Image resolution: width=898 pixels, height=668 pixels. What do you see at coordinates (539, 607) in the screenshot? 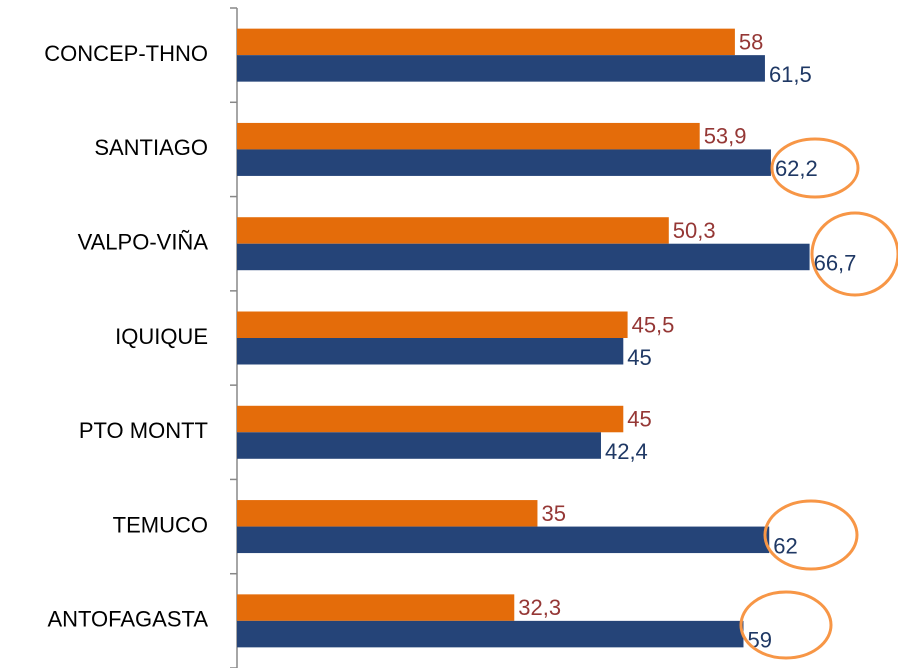
I see `data-label: 32,3` at bounding box center [539, 607].